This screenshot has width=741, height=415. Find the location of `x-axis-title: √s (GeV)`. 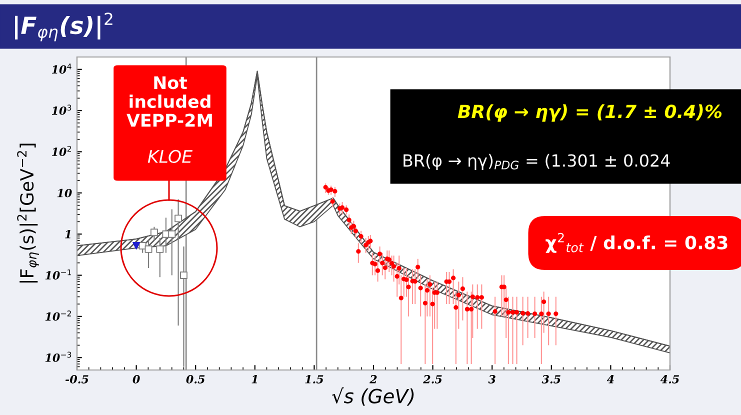

x-axis-title: √s (GeV) is located at coordinates (373, 396).